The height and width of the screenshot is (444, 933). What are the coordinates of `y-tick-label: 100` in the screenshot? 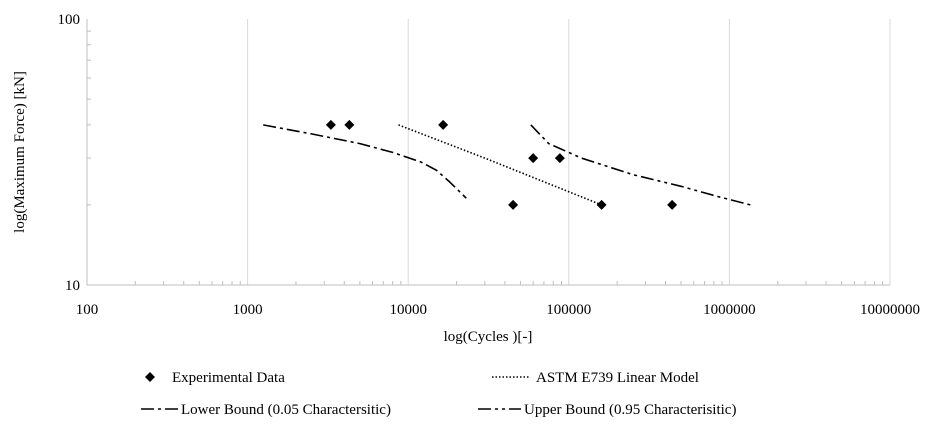 It's located at (69, 20).